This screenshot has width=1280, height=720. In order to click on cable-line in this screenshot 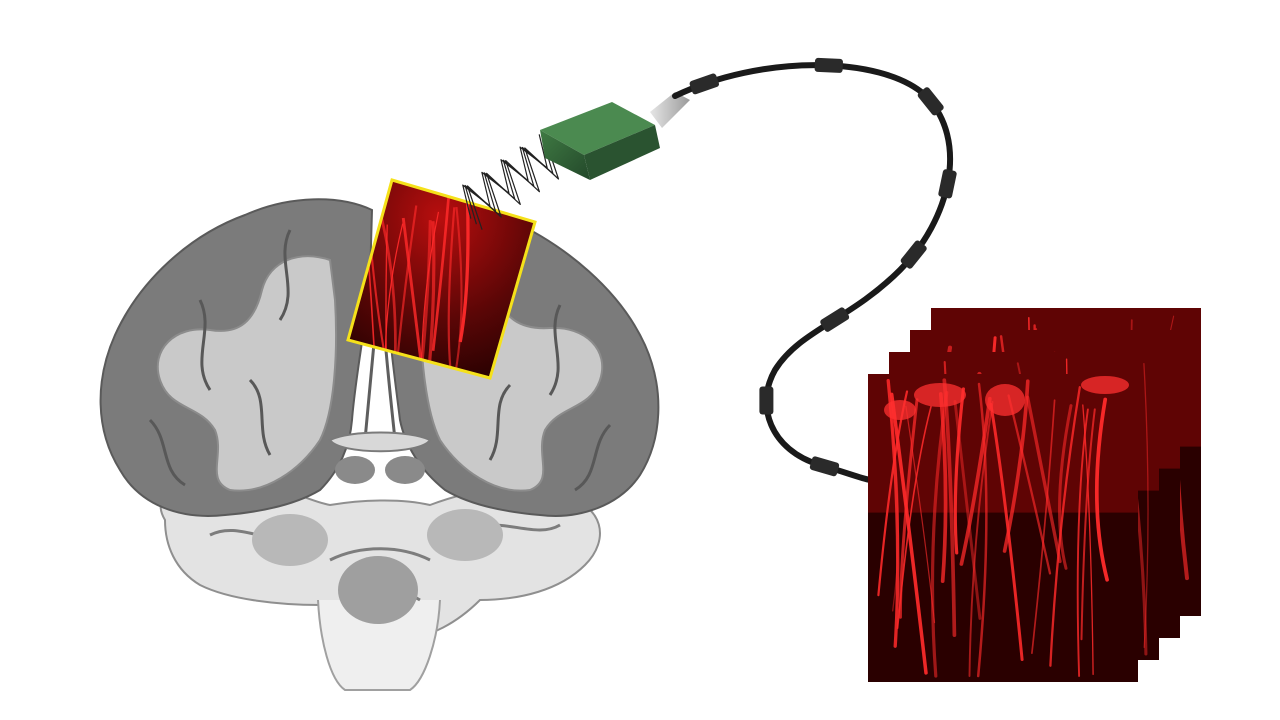, I will do `click(813, 272)`.